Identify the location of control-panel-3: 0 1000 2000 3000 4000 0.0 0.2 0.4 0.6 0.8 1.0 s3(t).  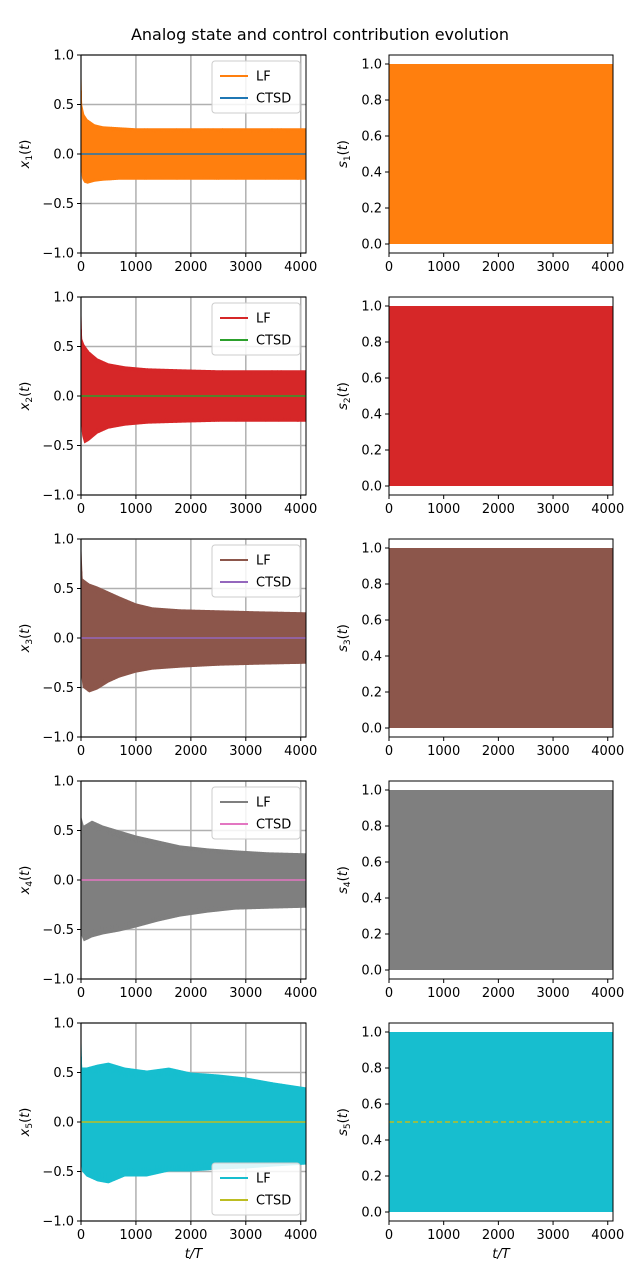
(480, 648).